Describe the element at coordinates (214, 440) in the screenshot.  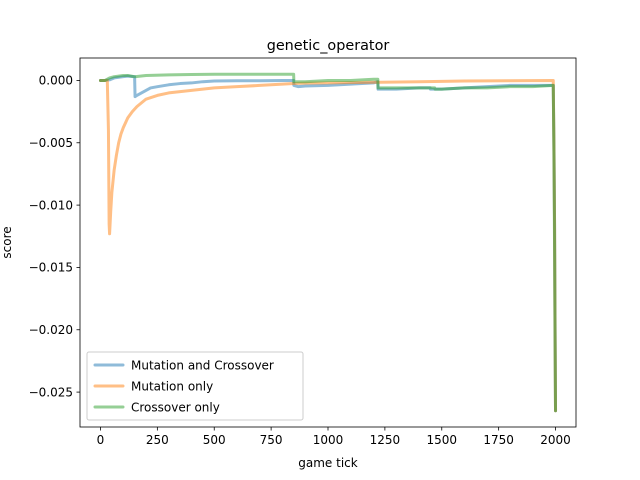
I see `x-tick-label: 500` at that location.